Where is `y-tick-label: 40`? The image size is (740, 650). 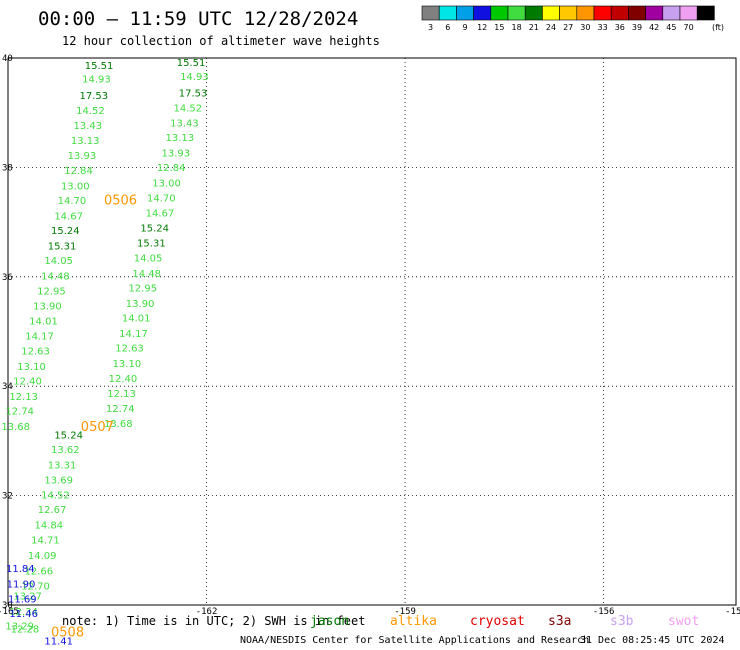
y-tick-label: 40 is located at coordinates (7, 59).